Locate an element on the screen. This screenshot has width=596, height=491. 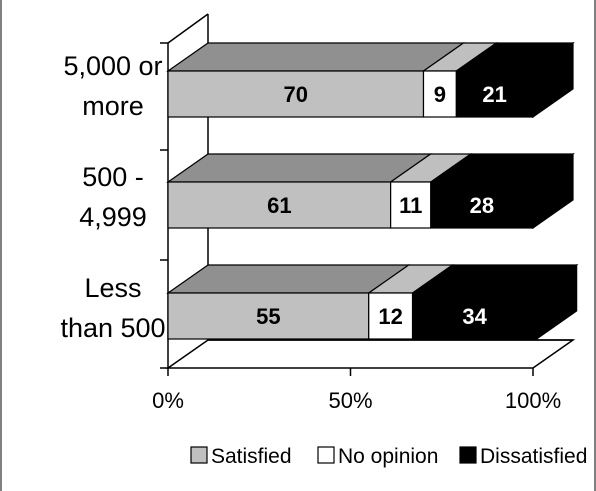
x-tick-label: 50% is located at coordinates (350, 400).